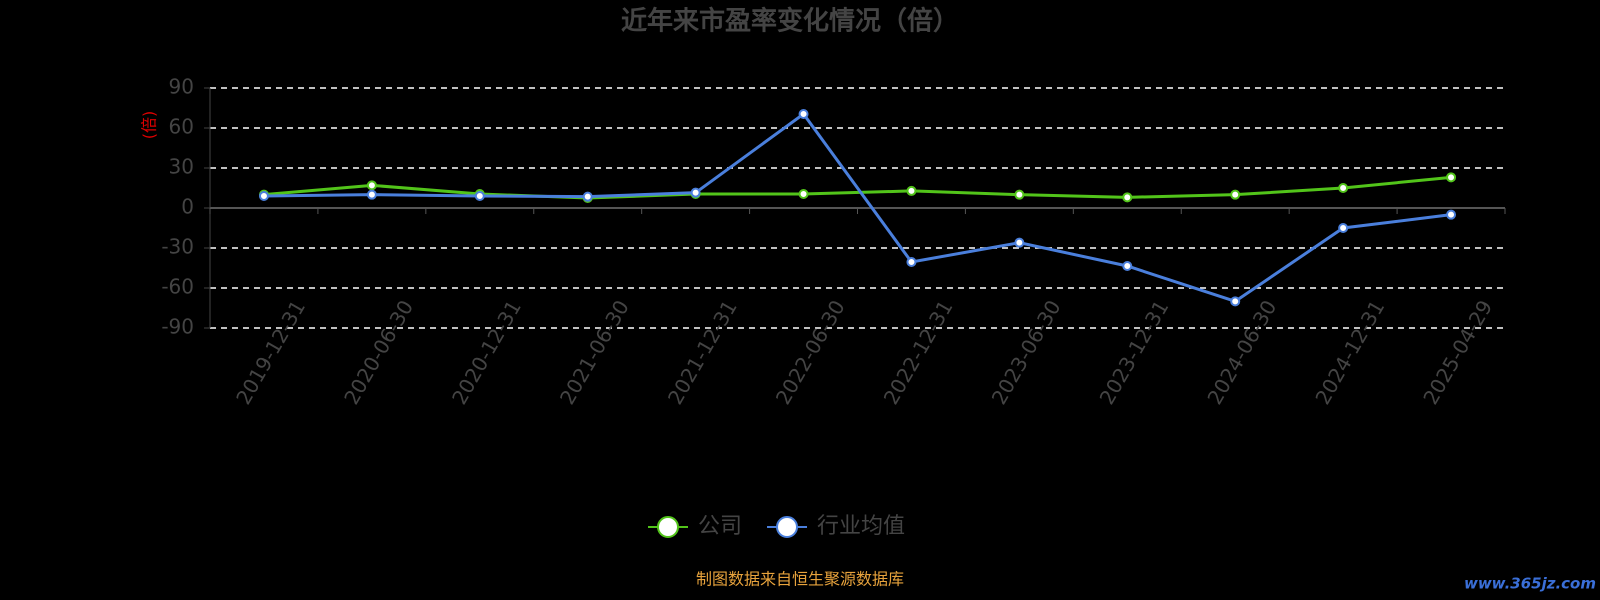 This screenshot has height=600, width=1600. I want to click on x-tick-label: 2023-12-31, so click(1134, 352).